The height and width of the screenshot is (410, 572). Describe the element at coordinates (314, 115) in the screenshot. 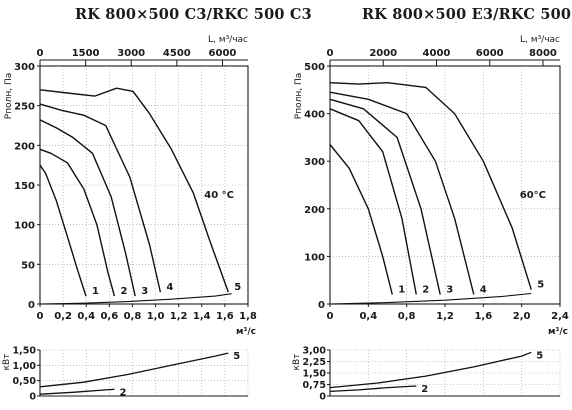

I see `c1-y-tick-label: 400` at that location.